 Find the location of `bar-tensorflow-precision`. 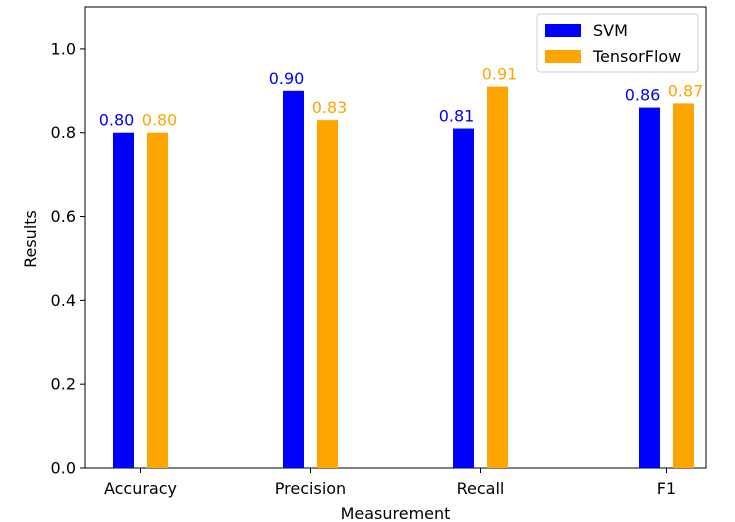

bar-tensorflow-precision is located at coordinates (327, 294).